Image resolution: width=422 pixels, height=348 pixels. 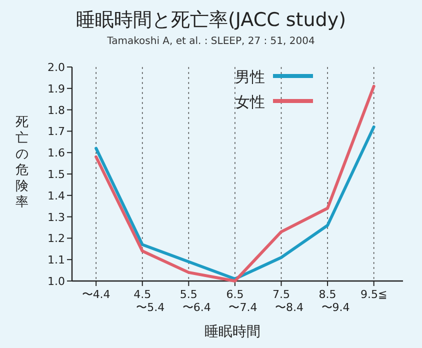 I want to click on legend-label: 女性, so click(x=250, y=102).